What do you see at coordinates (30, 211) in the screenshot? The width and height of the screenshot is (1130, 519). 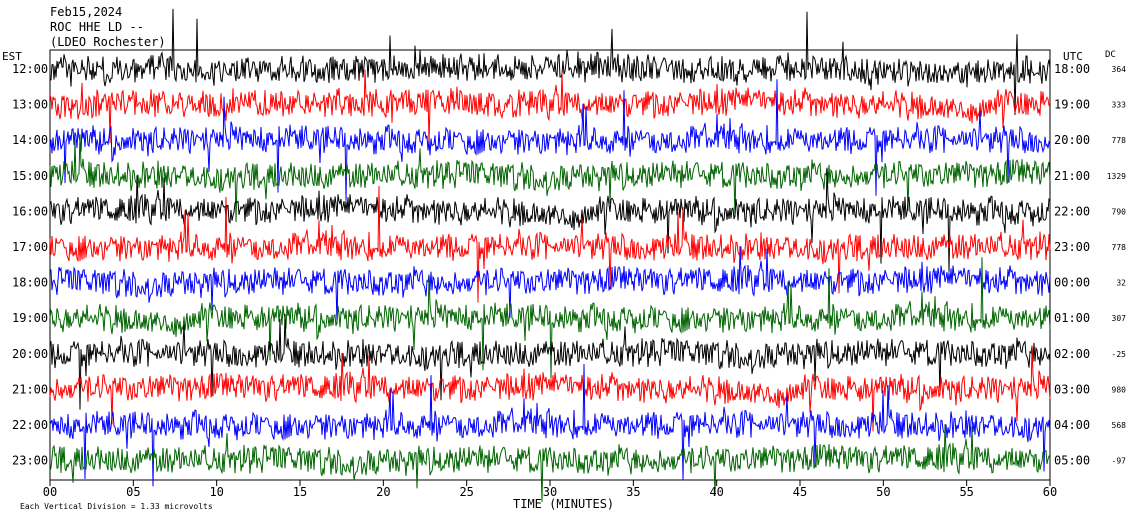 I see `est-hour-label: 16:00` at bounding box center [30, 211].